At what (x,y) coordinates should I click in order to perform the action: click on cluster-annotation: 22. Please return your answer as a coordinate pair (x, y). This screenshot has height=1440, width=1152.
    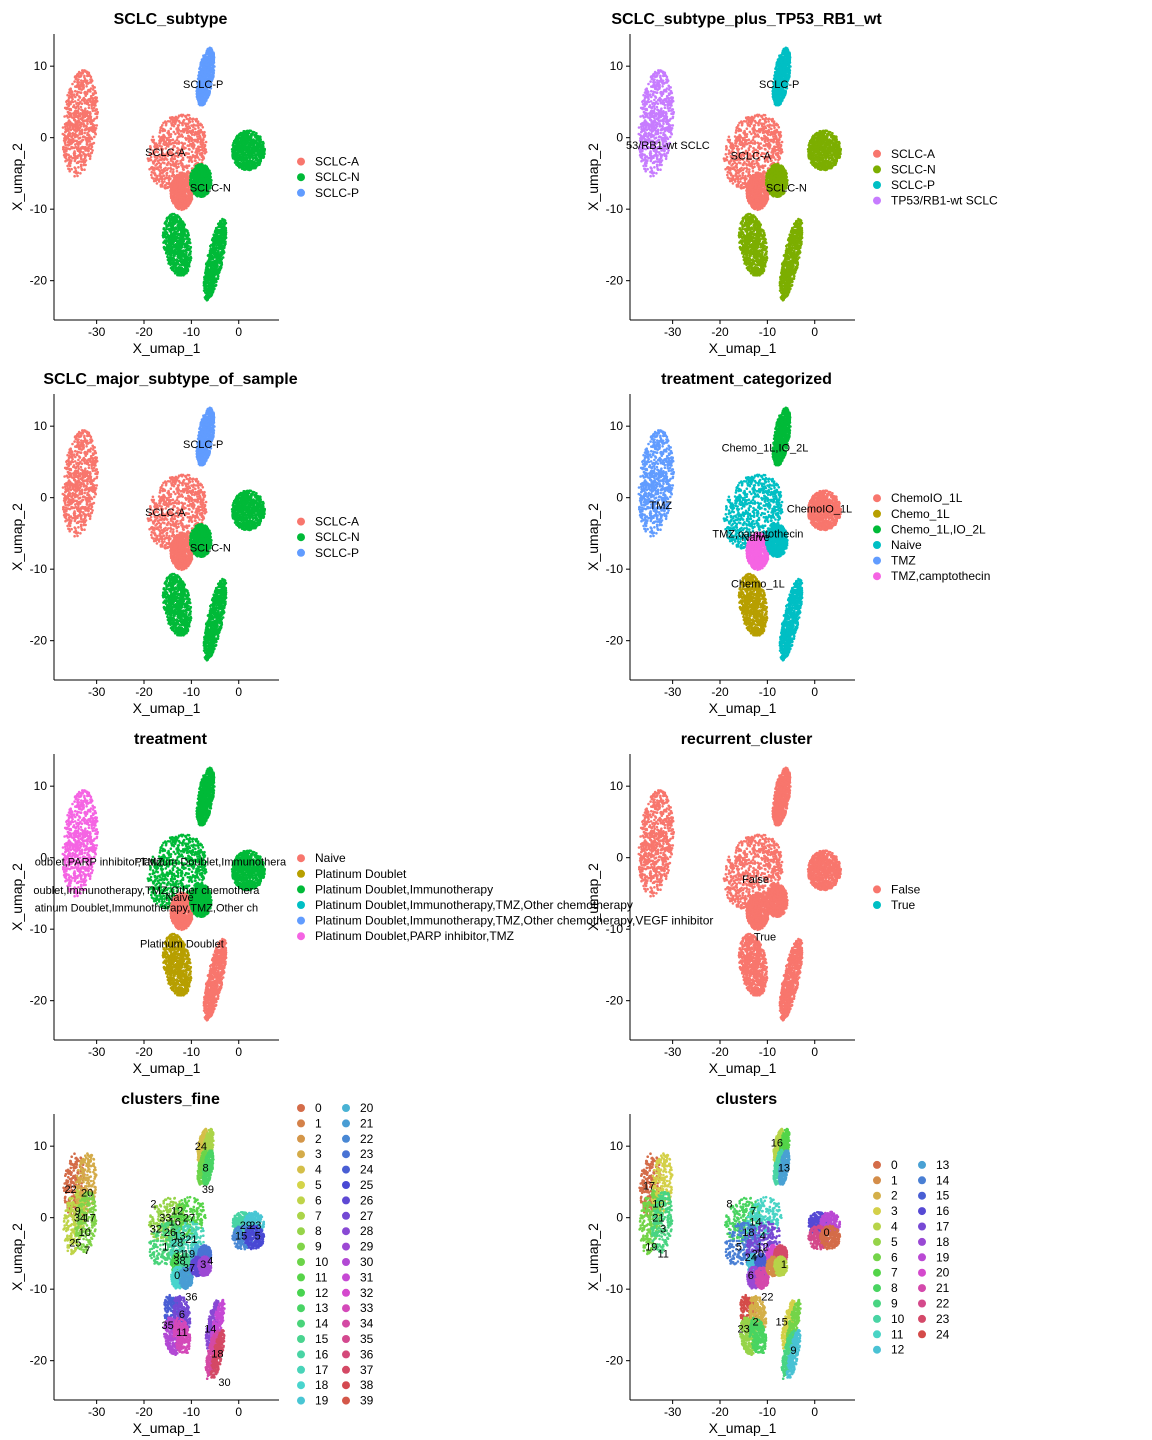
    Looking at the image, I should click on (767, 1297).